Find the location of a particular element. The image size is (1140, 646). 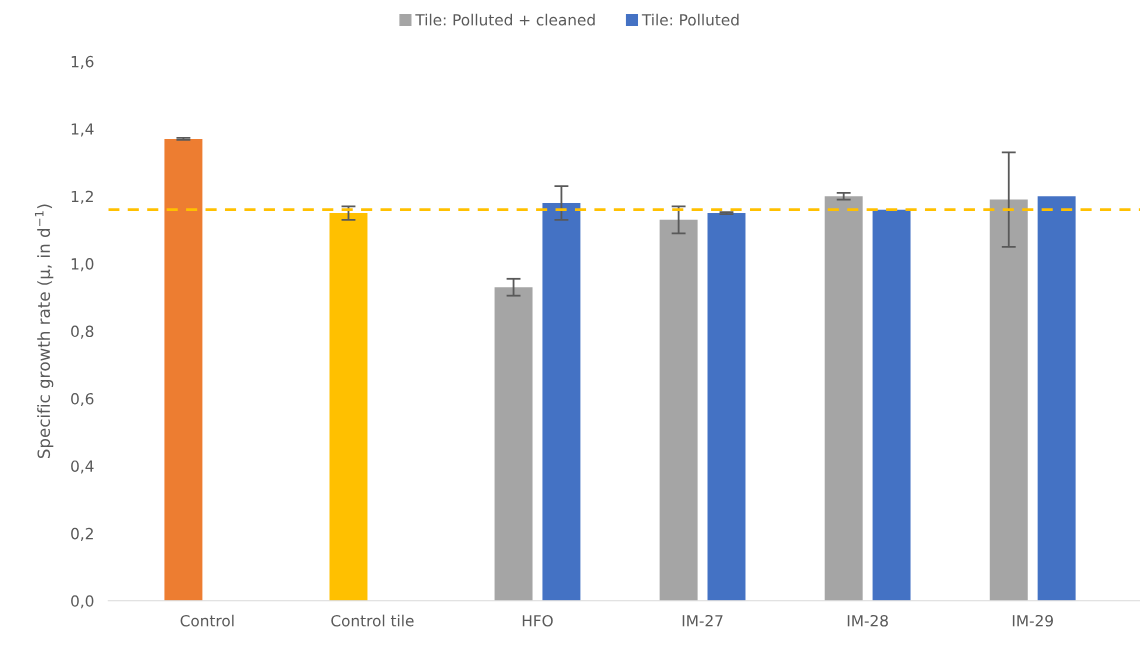

y-axis-title: Specific growth rate (µ, in d$^{−1}$) is located at coordinates (44, 331).